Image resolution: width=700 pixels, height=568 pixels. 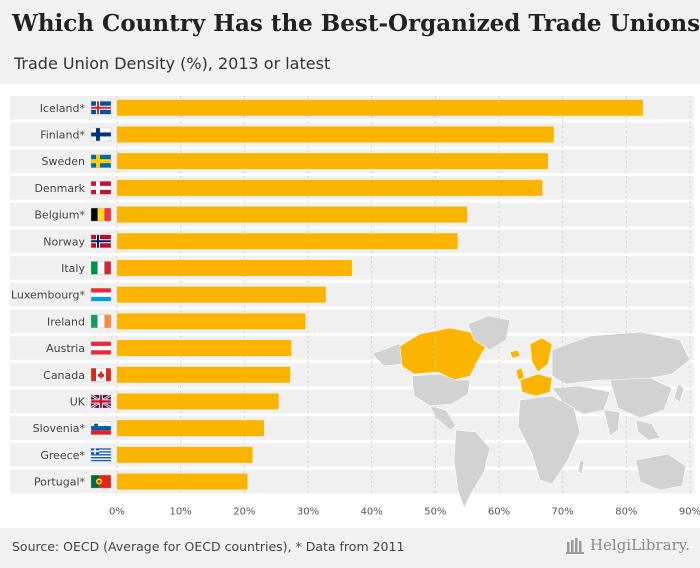 I want to click on flag-austria-icon, so click(x=101, y=348).